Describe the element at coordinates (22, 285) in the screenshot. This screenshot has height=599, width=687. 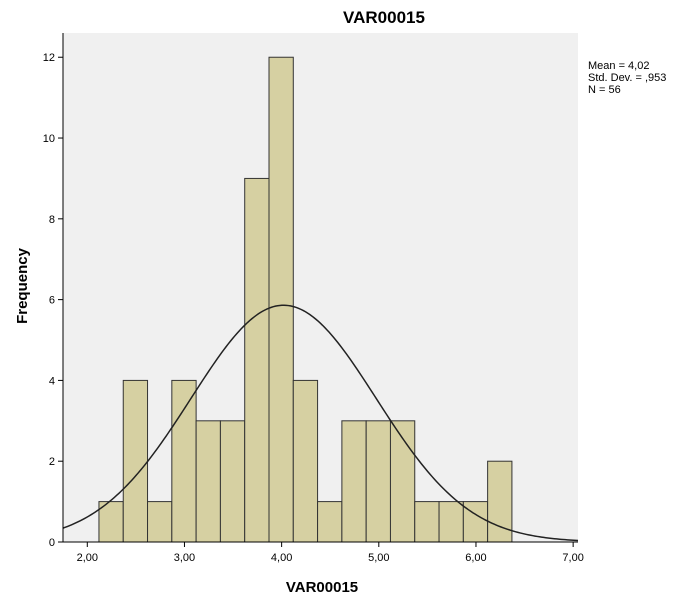
I see `y-axis-title: Frequency` at that location.